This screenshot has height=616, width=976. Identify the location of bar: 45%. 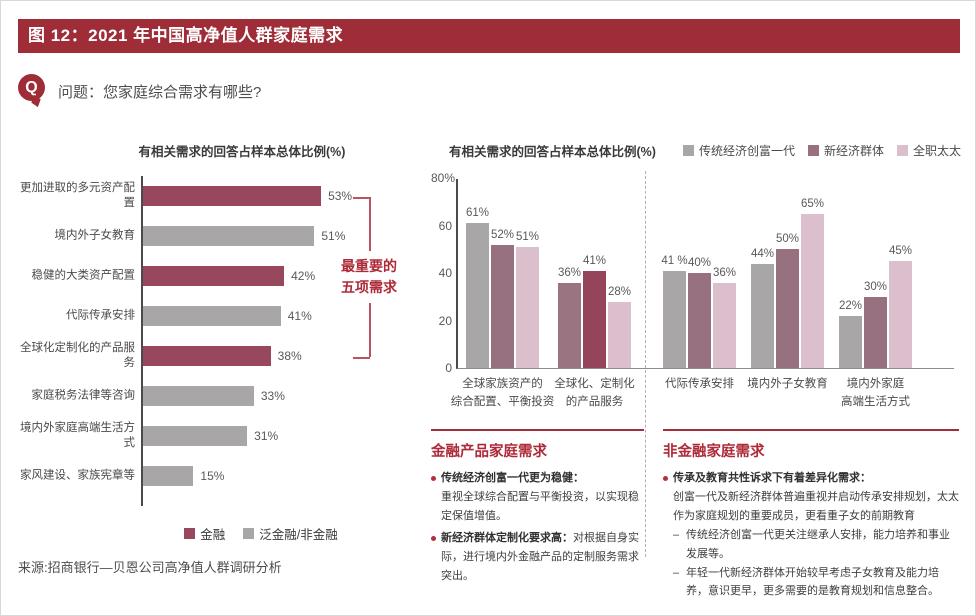
(900, 306).